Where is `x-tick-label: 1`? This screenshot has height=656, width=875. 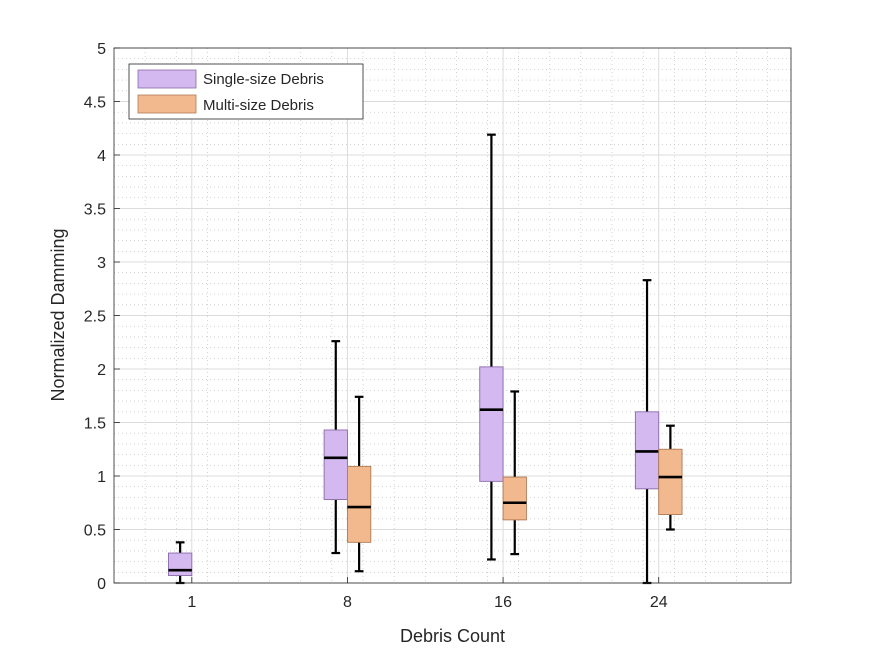 x-tick-label: 1 is located at coordinates (191, 602).